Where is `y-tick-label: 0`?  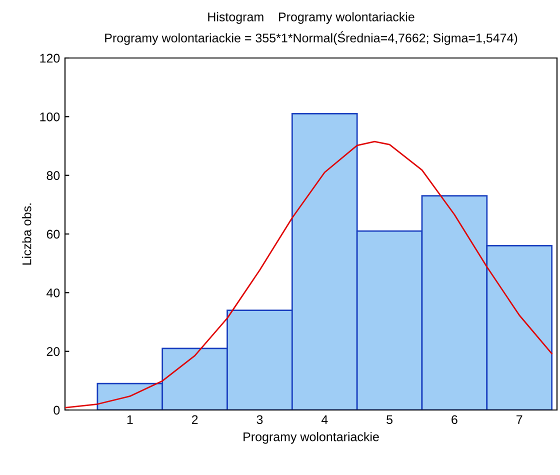
y-tick-label: 0 is located at coordinates (57, 410).